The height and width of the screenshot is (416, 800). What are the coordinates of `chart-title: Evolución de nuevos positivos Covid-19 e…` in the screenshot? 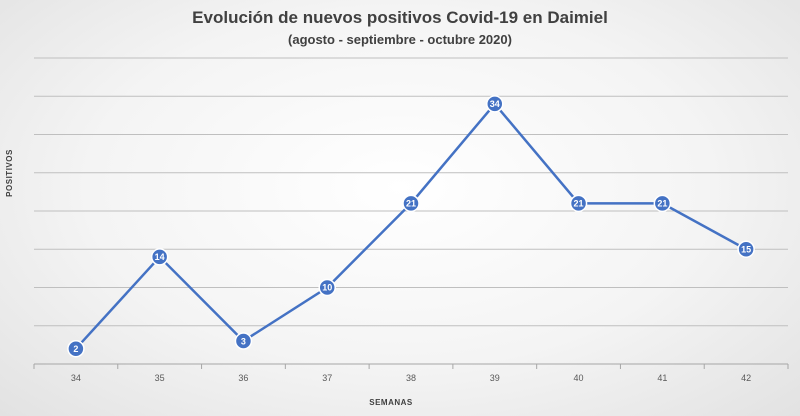 It's located at (400, 17).